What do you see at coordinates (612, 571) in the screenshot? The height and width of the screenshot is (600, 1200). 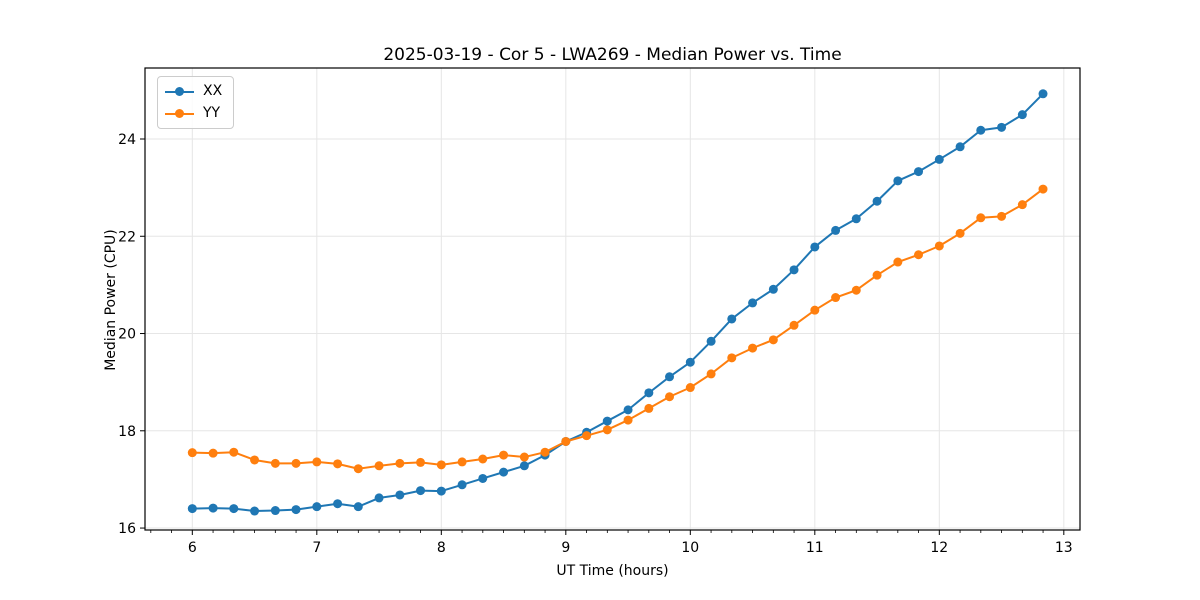 I see `x-axis-label: UT Time (hours)` at bounding box center [612, 571].